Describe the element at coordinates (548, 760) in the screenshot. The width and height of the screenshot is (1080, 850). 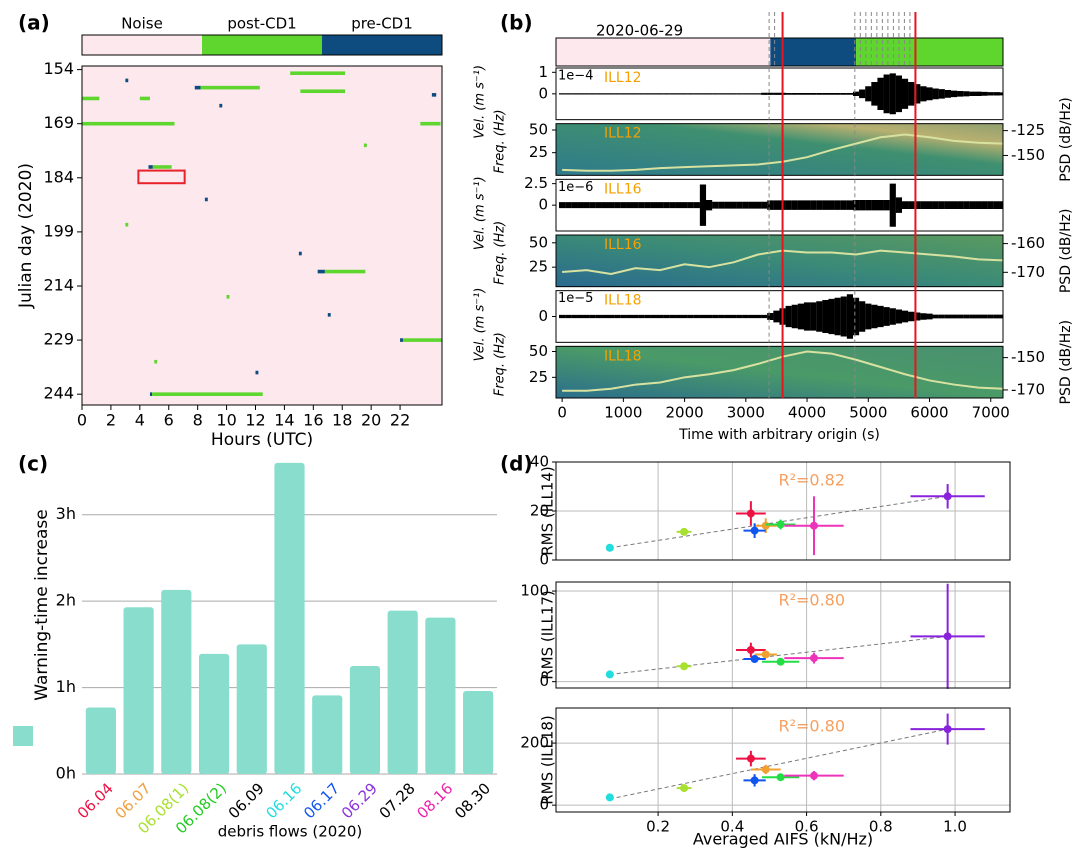
I see `y-axis-label: RMS (ILL18)` at that location.